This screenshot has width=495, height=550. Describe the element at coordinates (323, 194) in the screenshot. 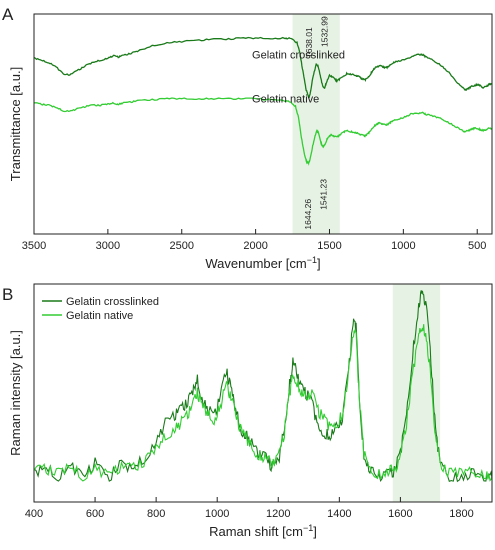

I see `peak-annotation: 1541.23` at that location.